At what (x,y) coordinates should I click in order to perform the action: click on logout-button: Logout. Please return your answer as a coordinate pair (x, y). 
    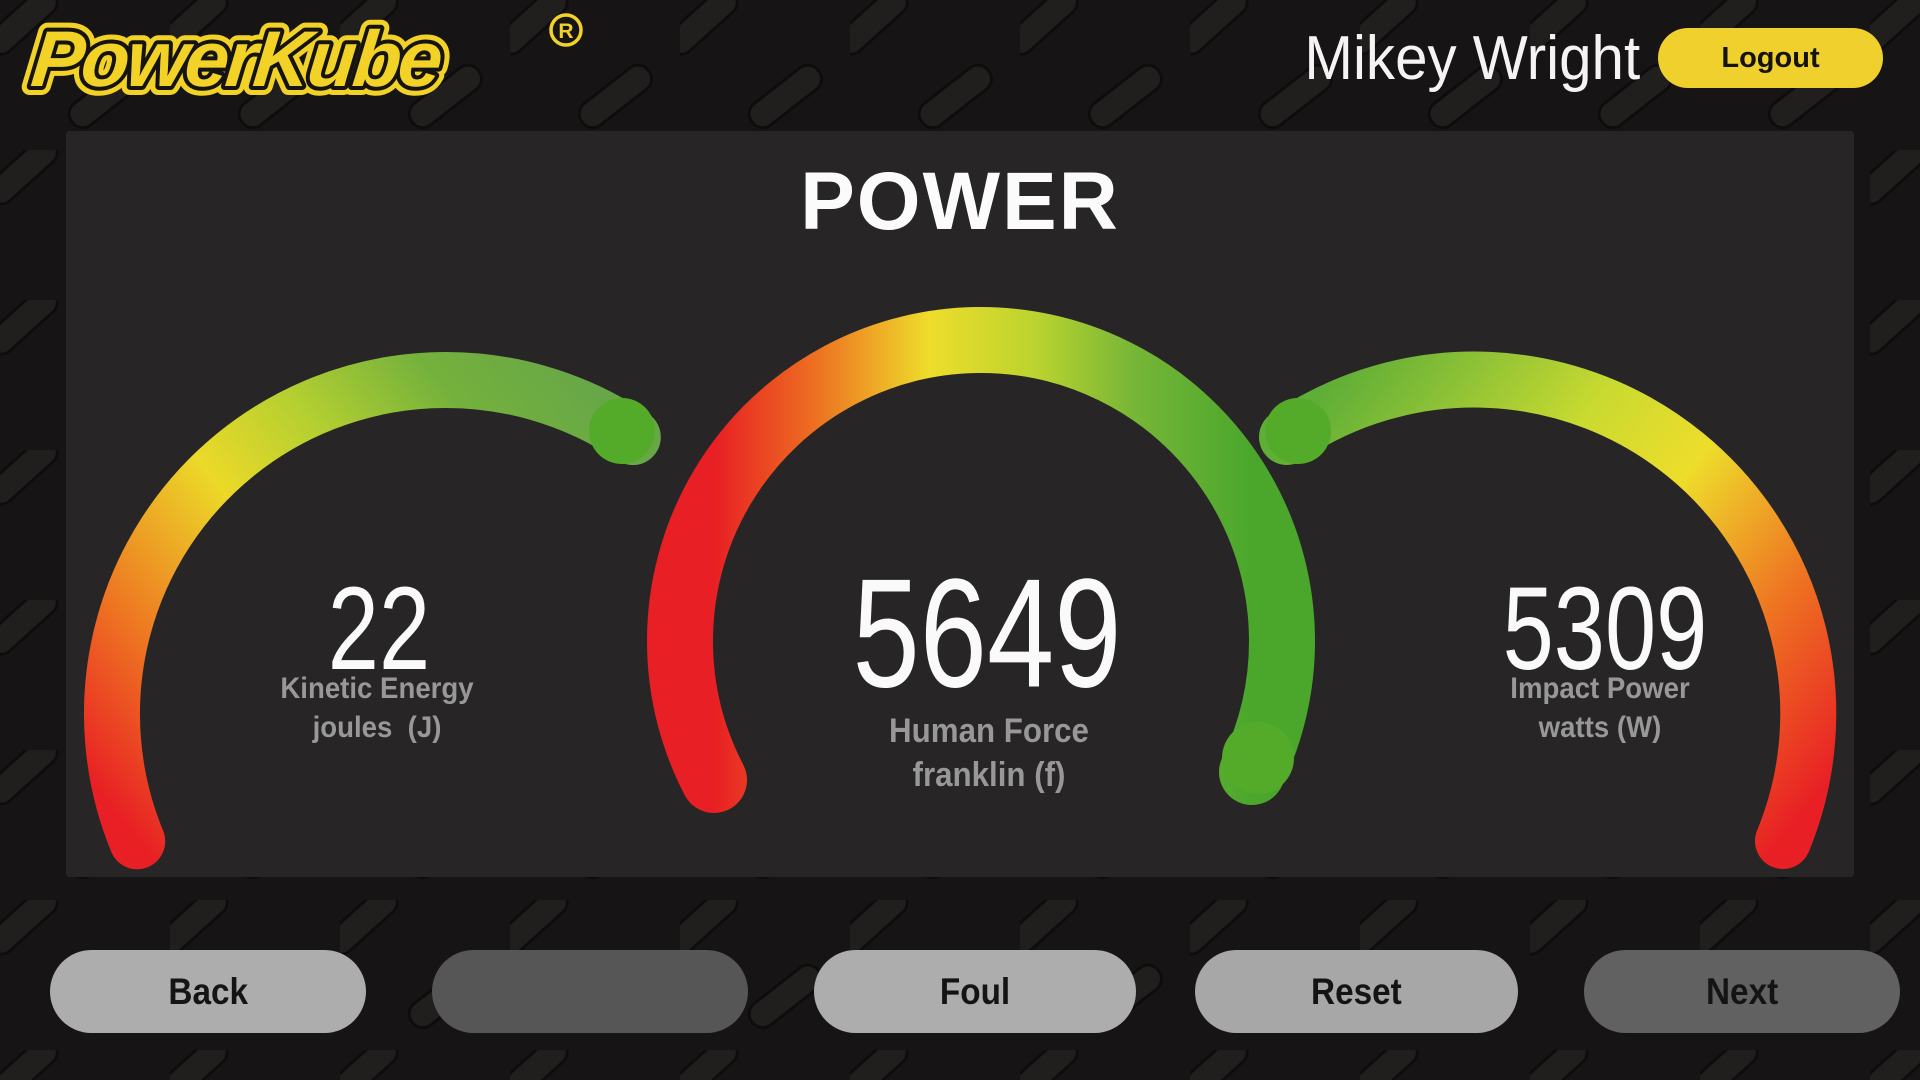
    Looking at the image, I should click on (1770, 58).